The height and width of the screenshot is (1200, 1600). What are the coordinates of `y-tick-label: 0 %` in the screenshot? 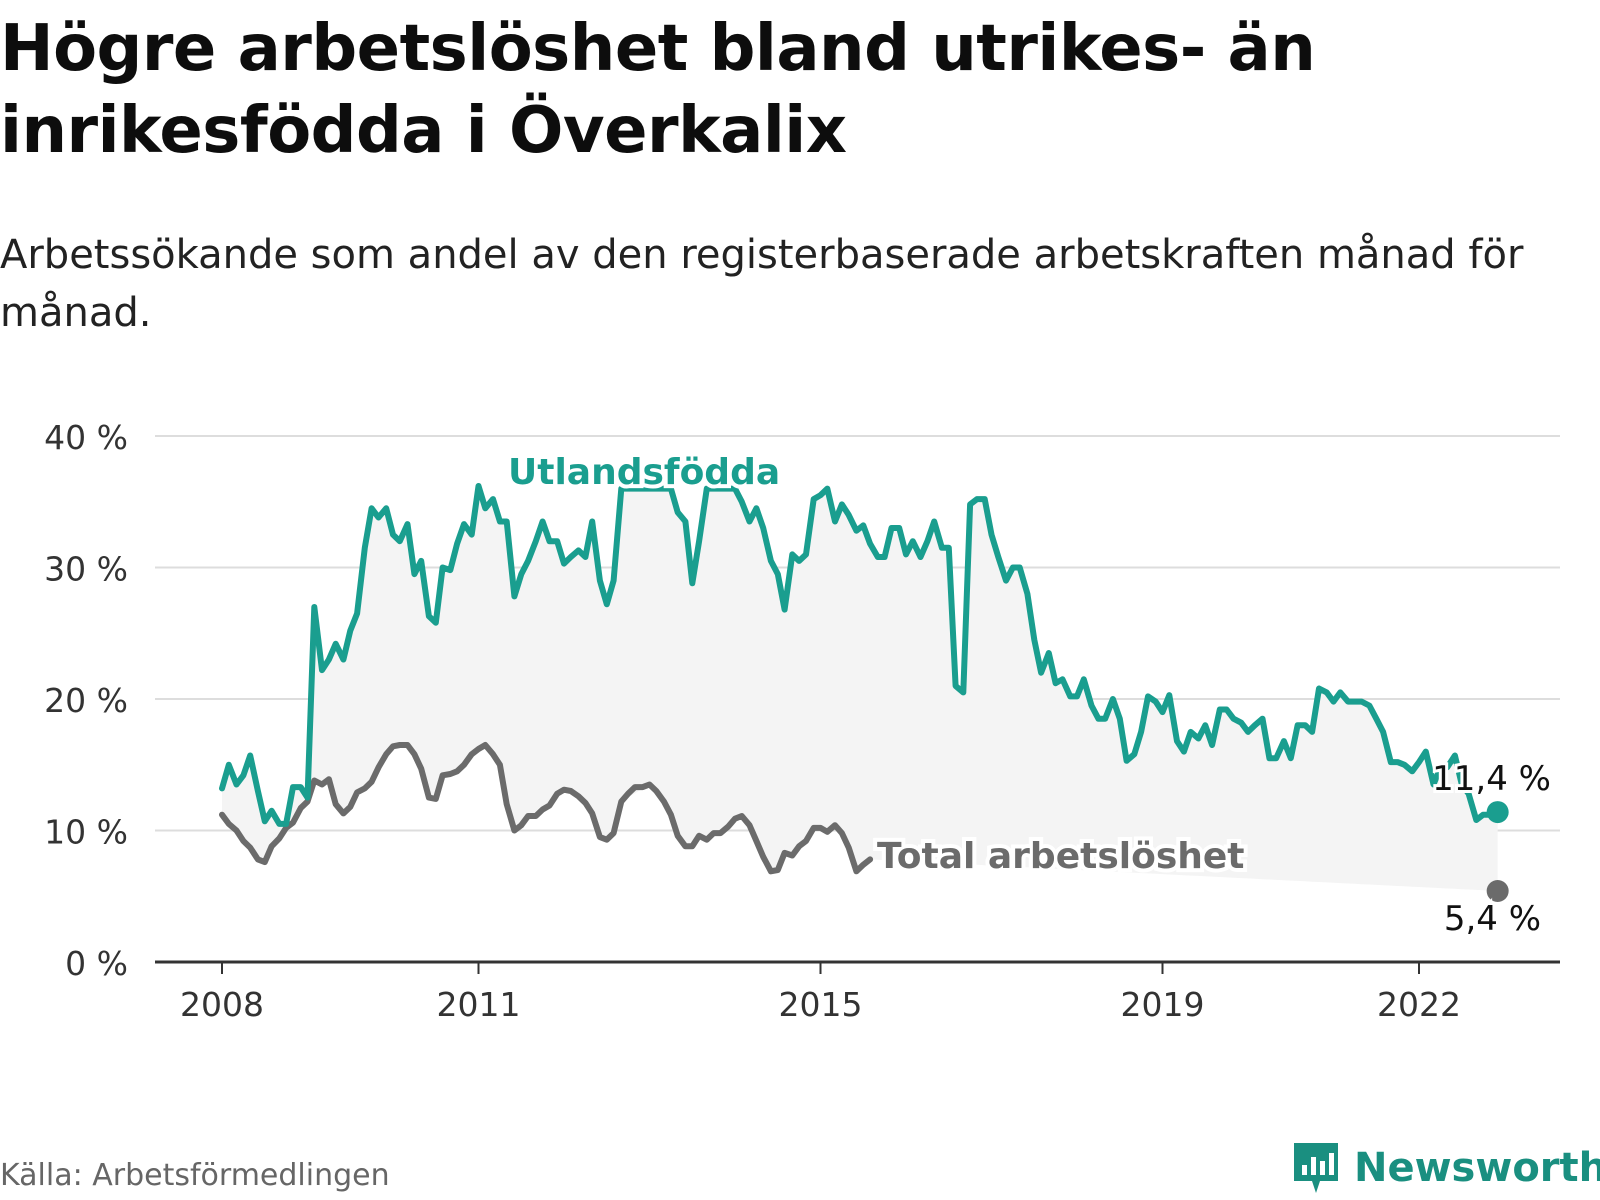 It's located at (96, 963).